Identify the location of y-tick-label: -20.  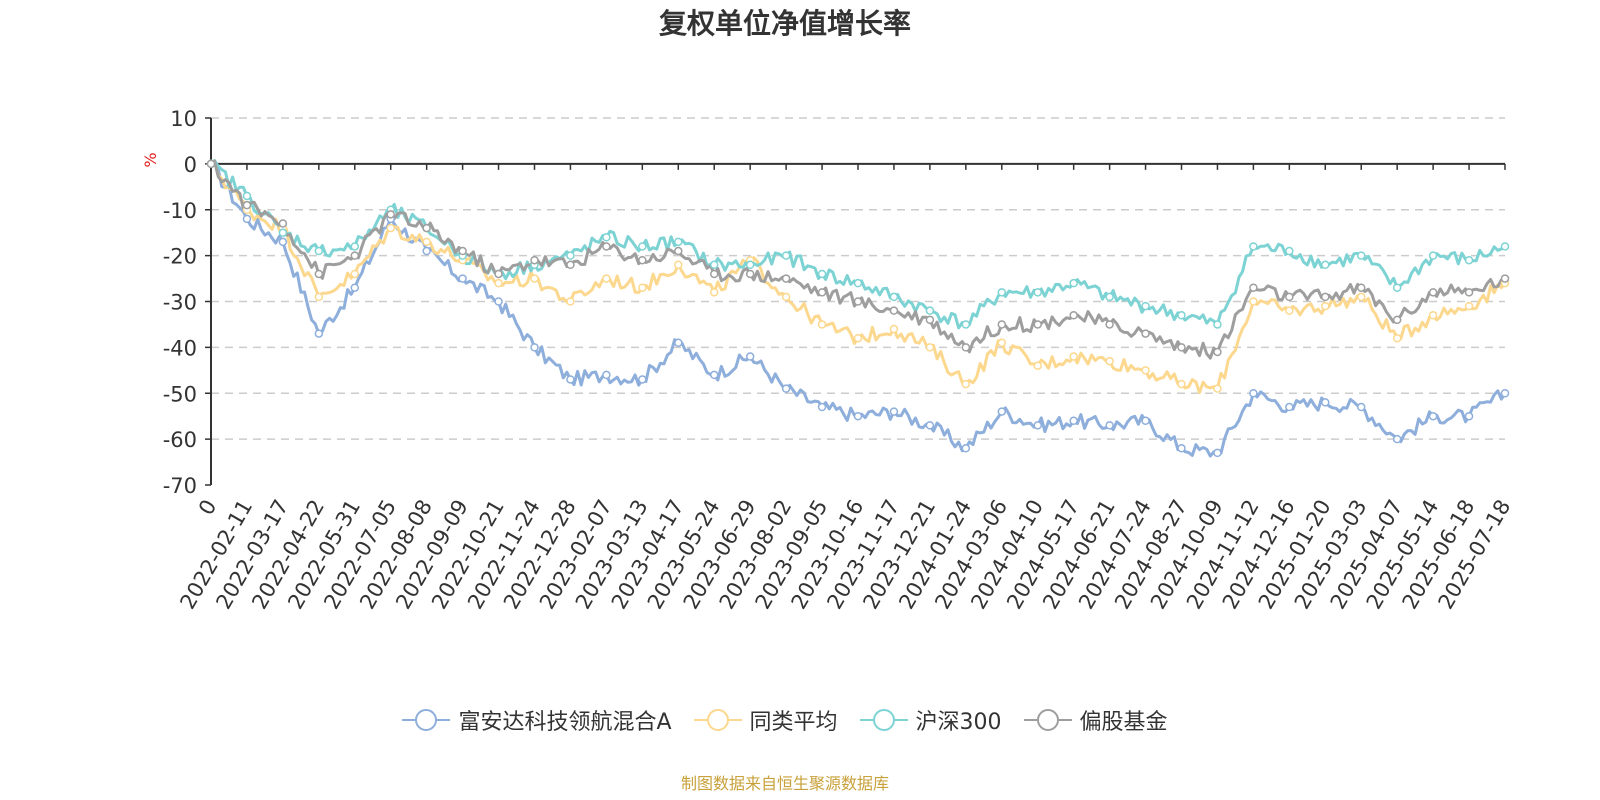
(180, 257).